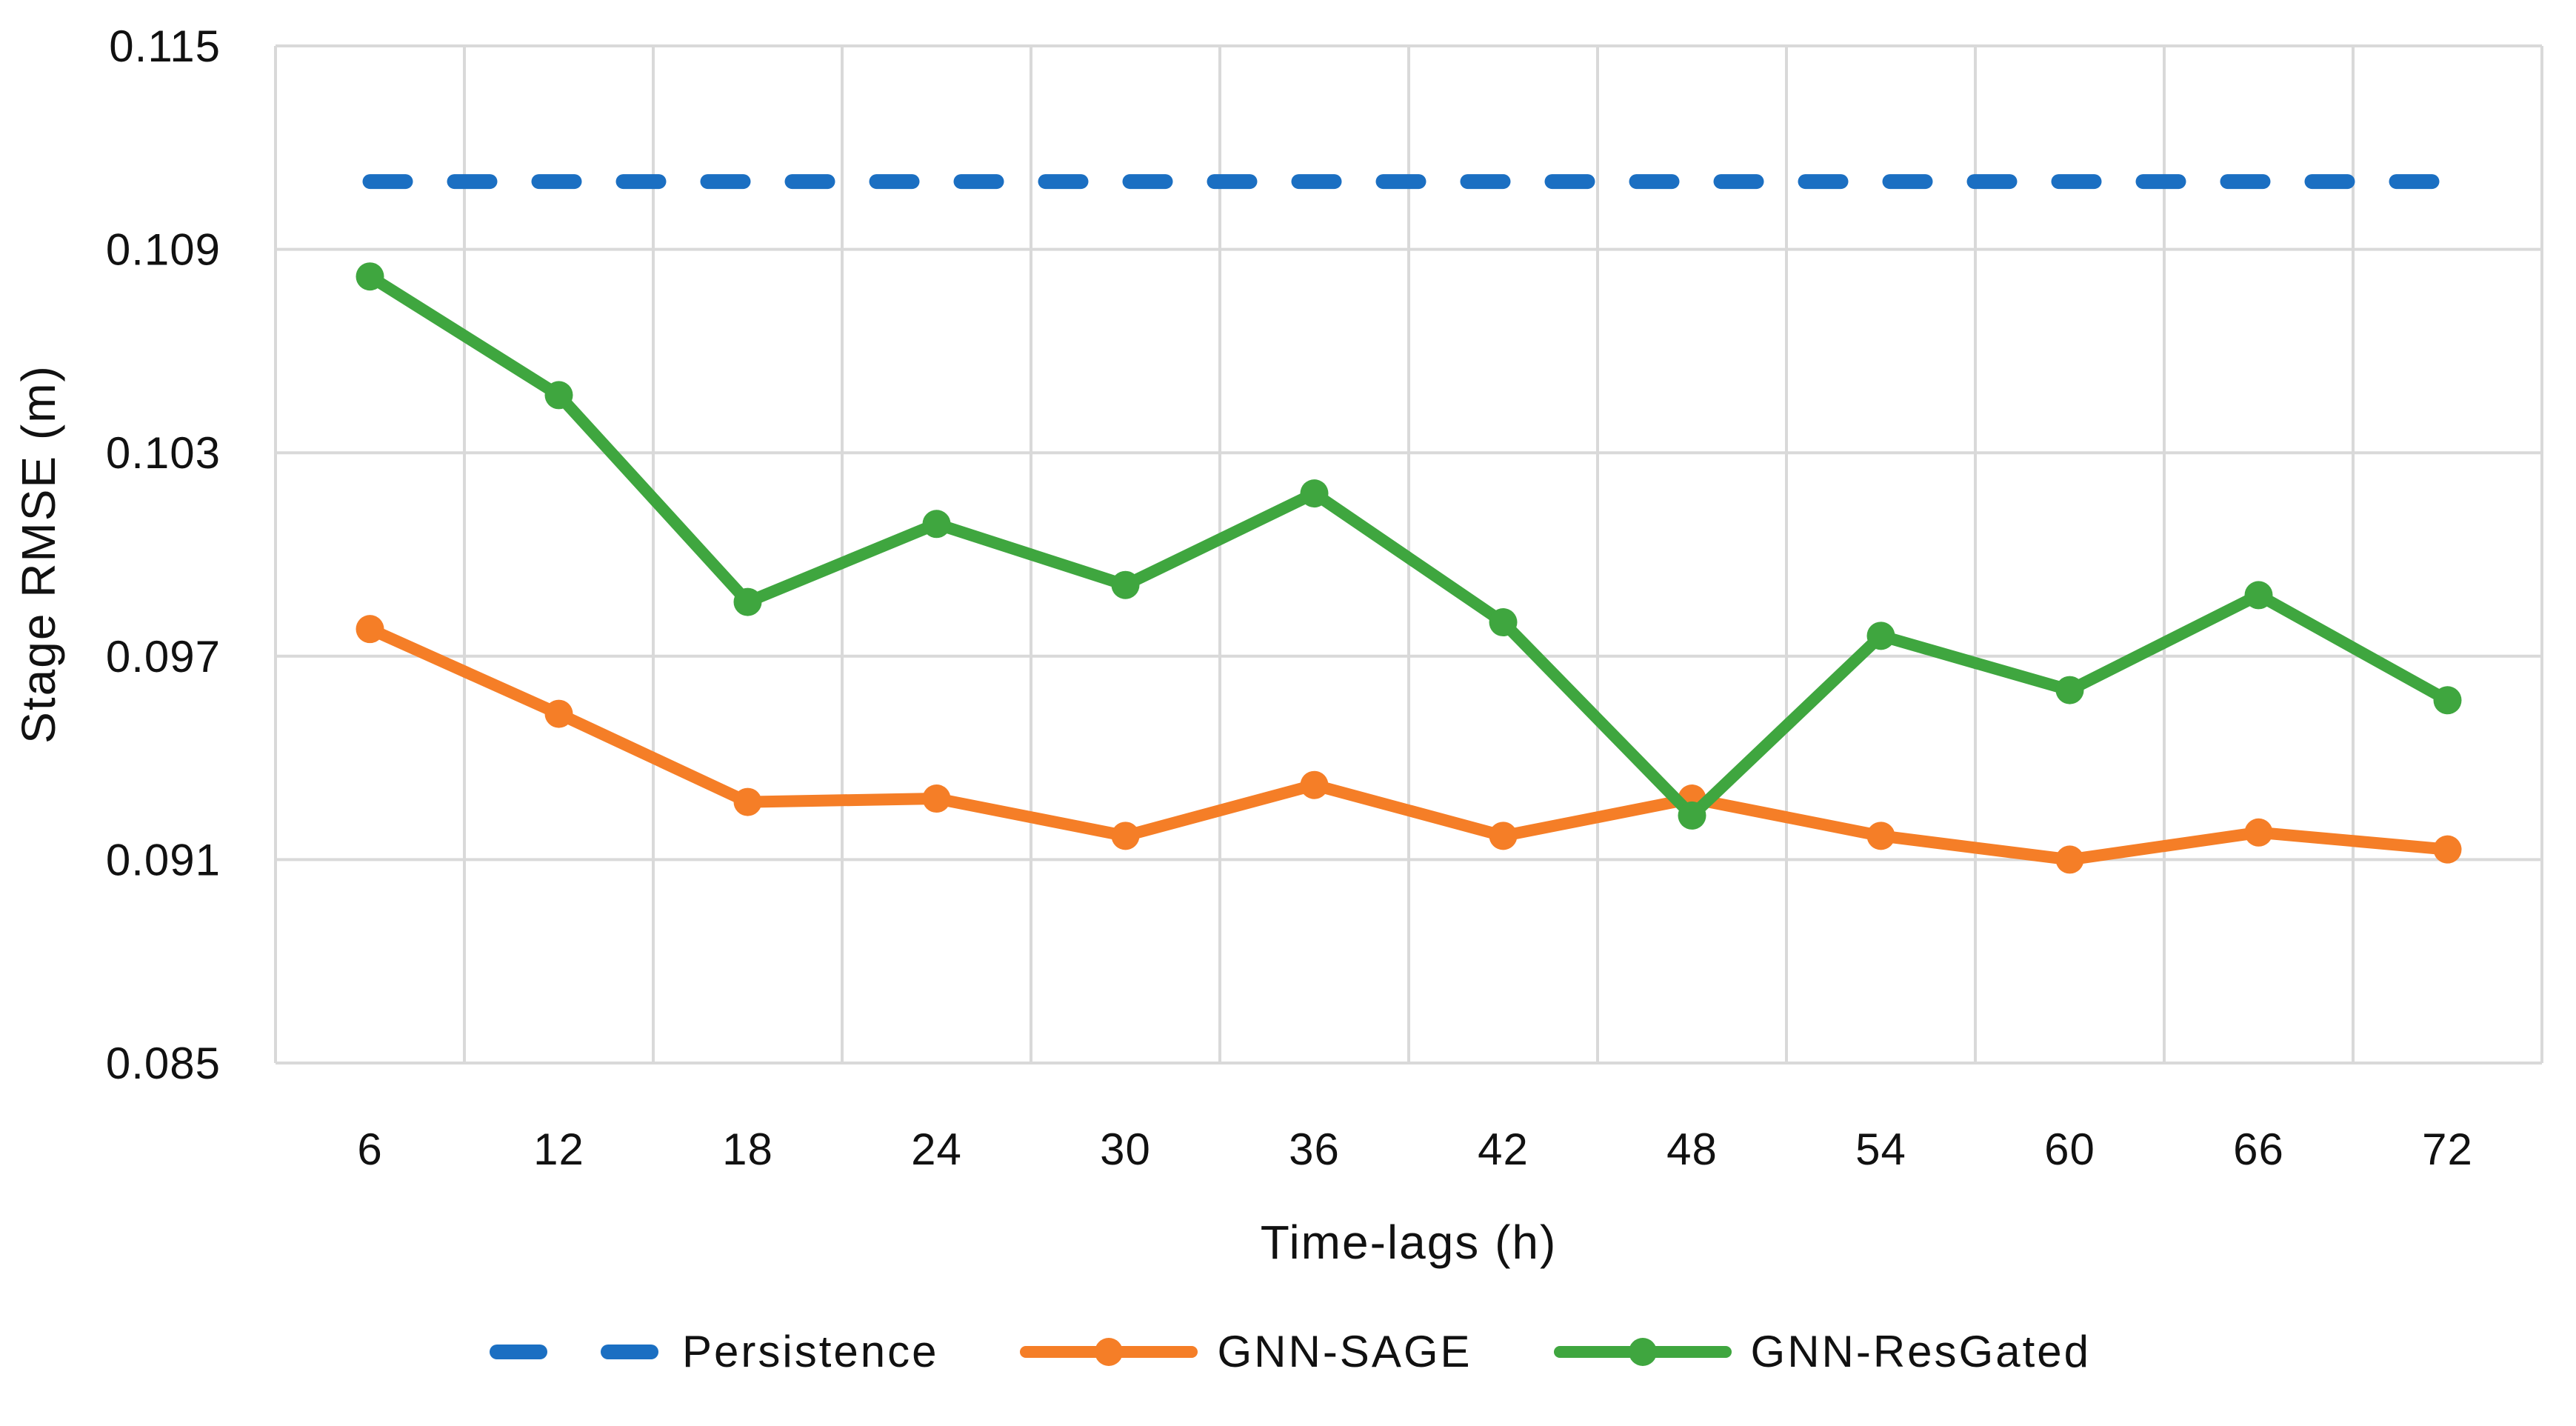 This screenshot has height=1426, width=2576. I want to click on legend-label-gnn-sage: GNN-SAGE, so click(1344, 1351).